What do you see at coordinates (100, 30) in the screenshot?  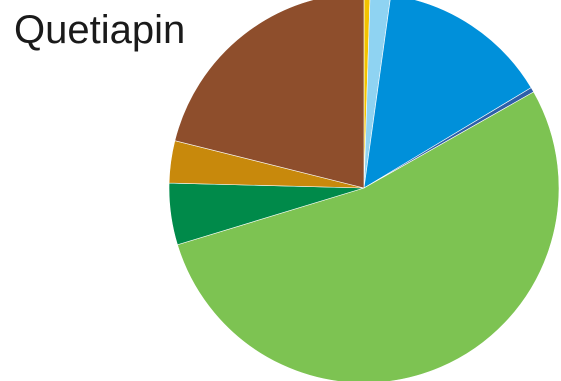 I see `chart-title: Quetiapin` at bounding box center [100, 30].